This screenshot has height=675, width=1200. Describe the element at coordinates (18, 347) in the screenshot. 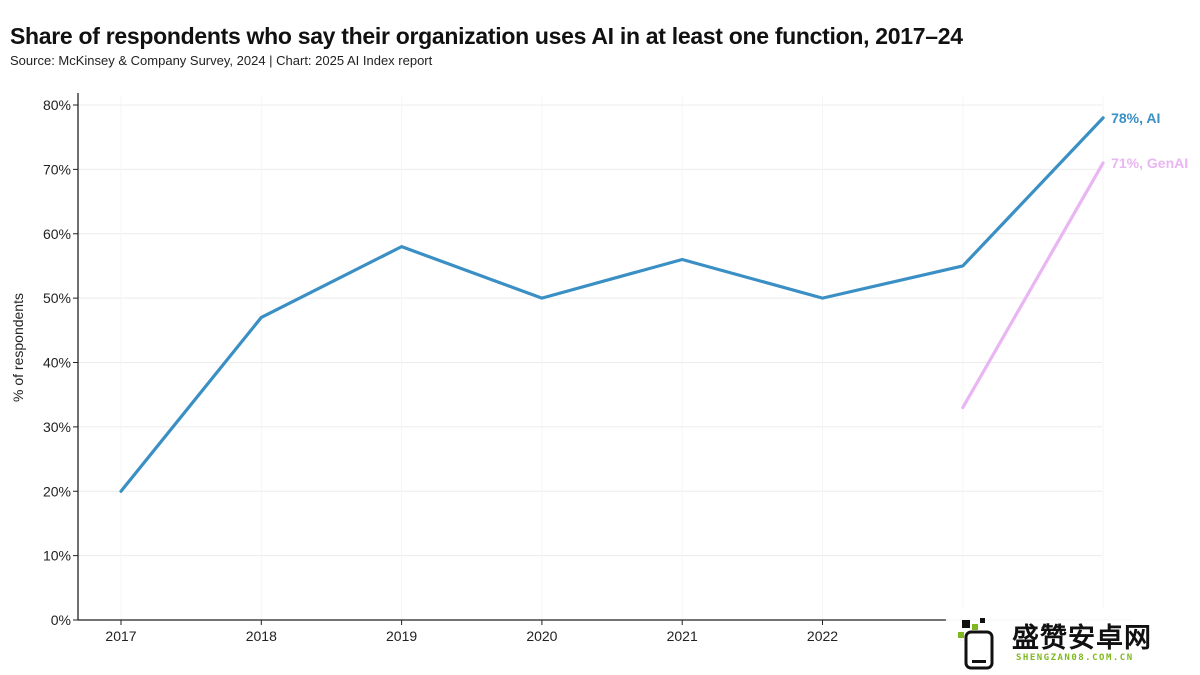

I see `y-axis-title: % of respondents` at that location.